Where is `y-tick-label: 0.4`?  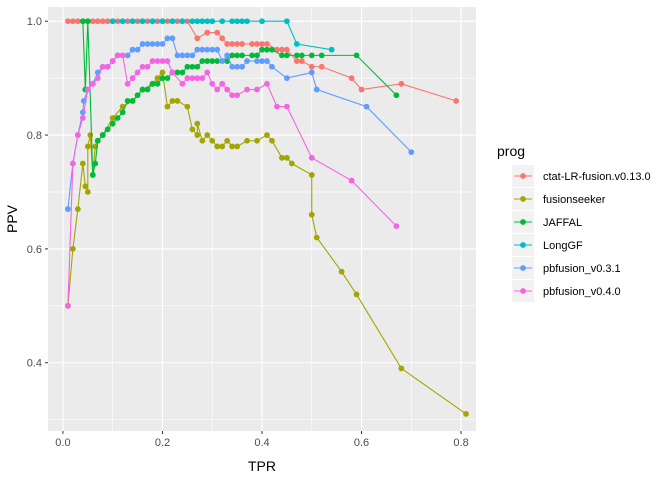
y-tick-label: 0.4 is located at coordinates (34, 364).